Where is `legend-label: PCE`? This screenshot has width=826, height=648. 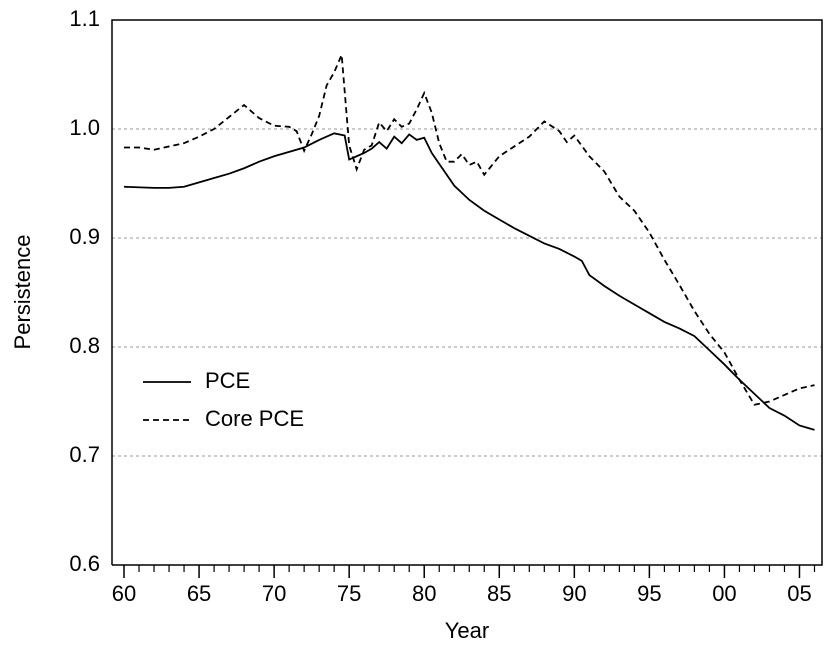
legend-label: PCE is located at coordinates (227, 380).